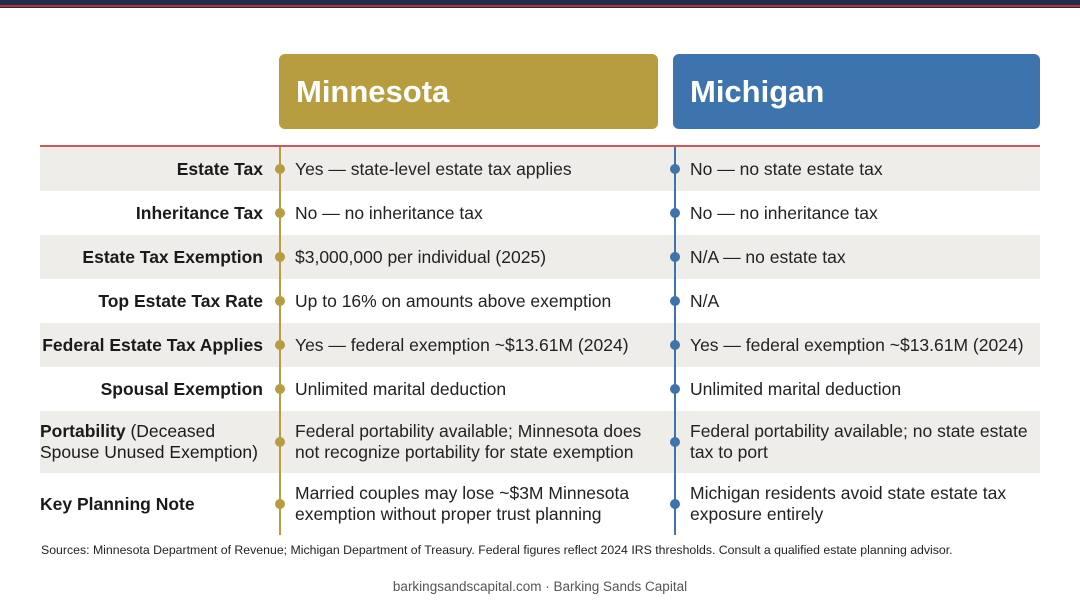 The width and height of the screenshot is (1080, 603). I want to click on minnesota-cell: Yes — state-level estate tax applies, so click(433, 168).